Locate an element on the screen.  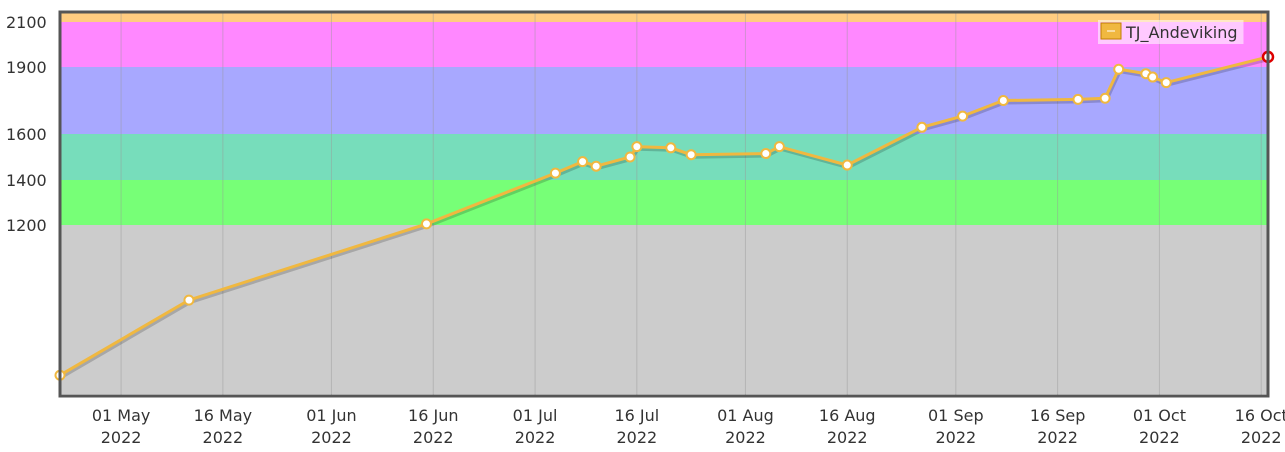
x-tick-label: 01 May is located at coordinates (121, 415).